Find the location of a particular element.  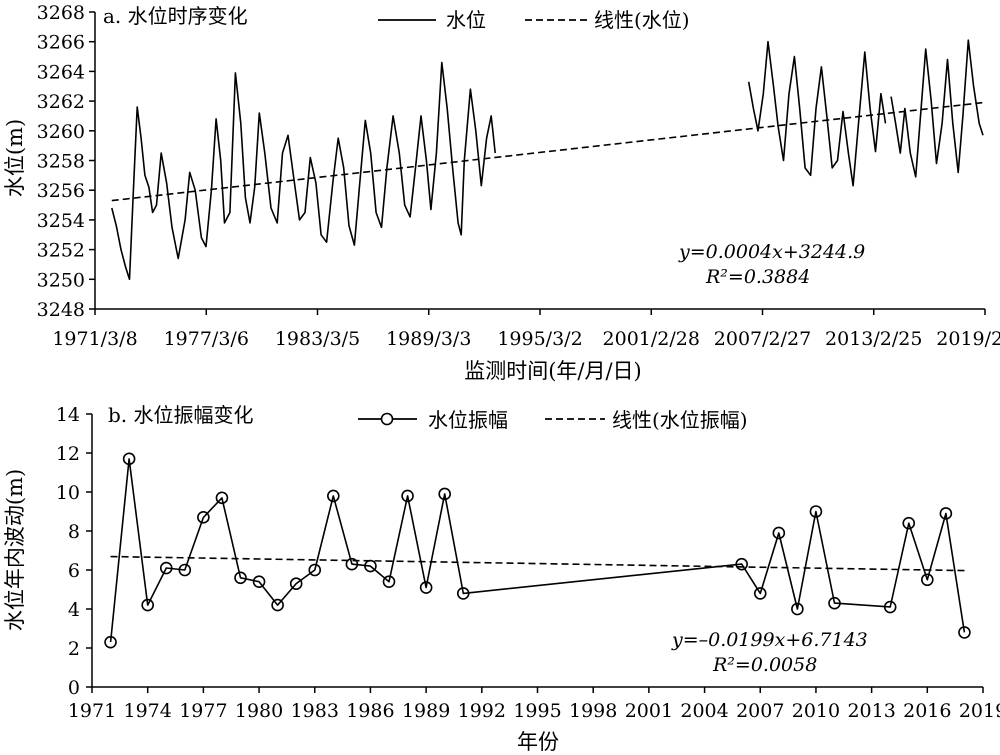

x-tick-label: 2007/2/27 is located at coordinates (762, 339).